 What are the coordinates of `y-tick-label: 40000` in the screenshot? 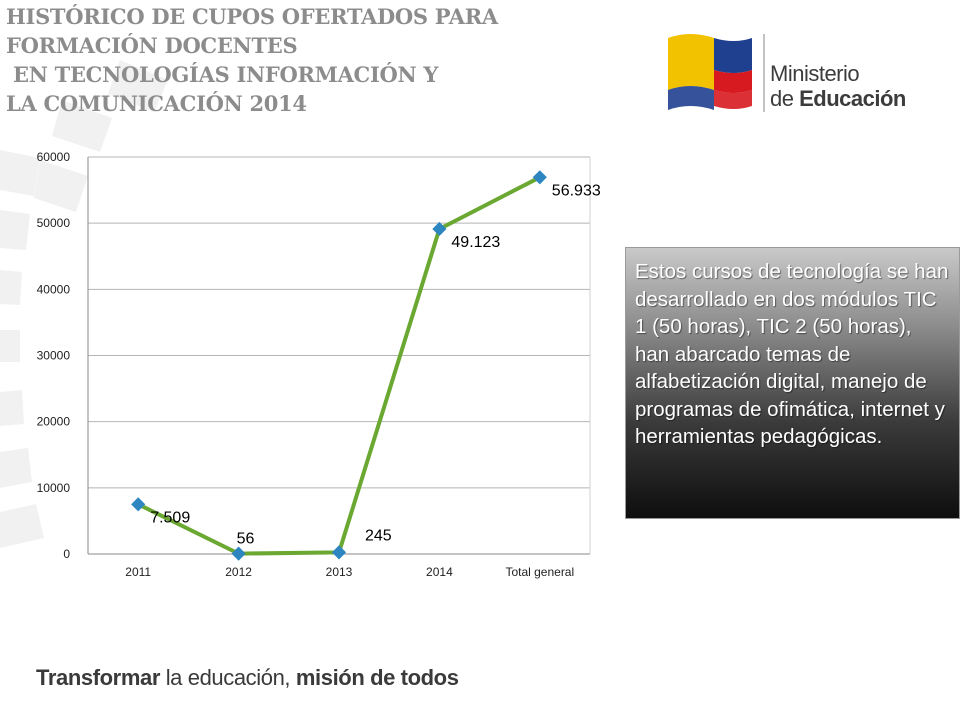 It's located at (54, 289).